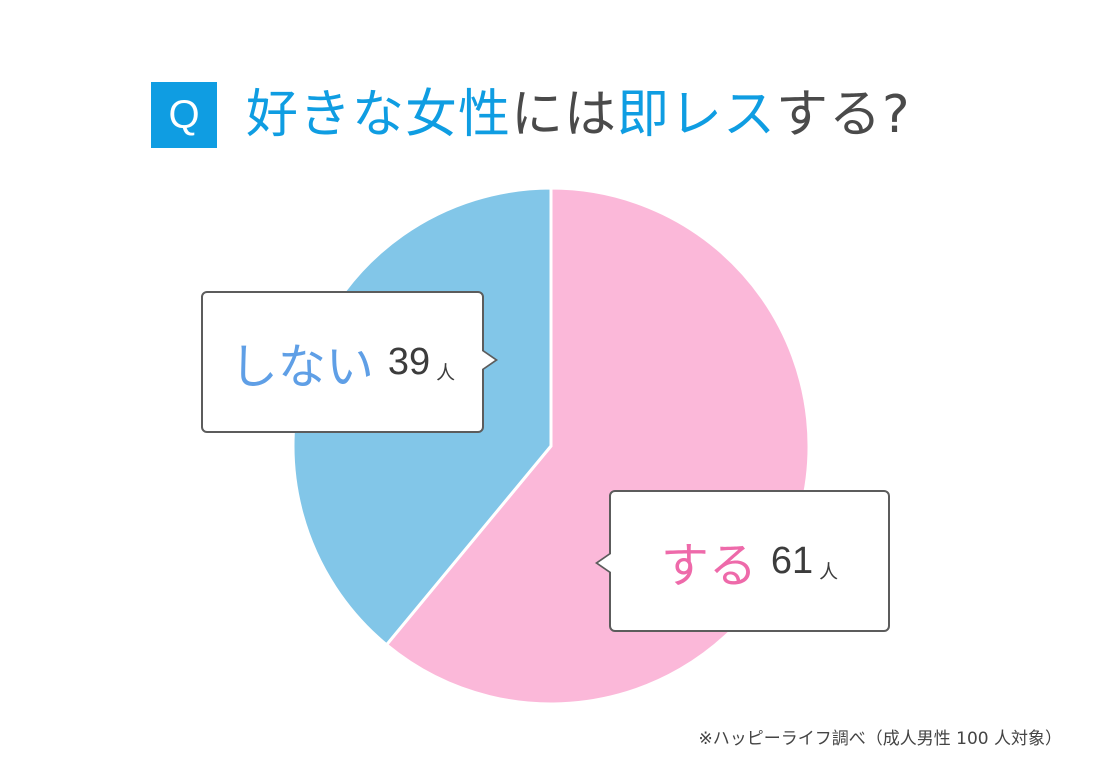 The height and width of the screenshot is (768, 1100). I want to click on title-part-3: 即レス, so click(697, 115).